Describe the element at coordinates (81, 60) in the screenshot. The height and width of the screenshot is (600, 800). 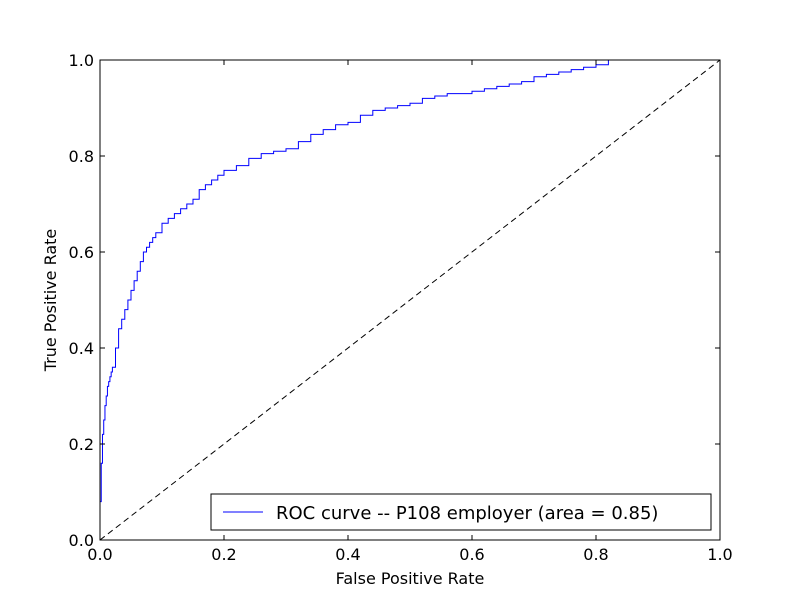
I see `y-tick-label: 1.0` at that location.